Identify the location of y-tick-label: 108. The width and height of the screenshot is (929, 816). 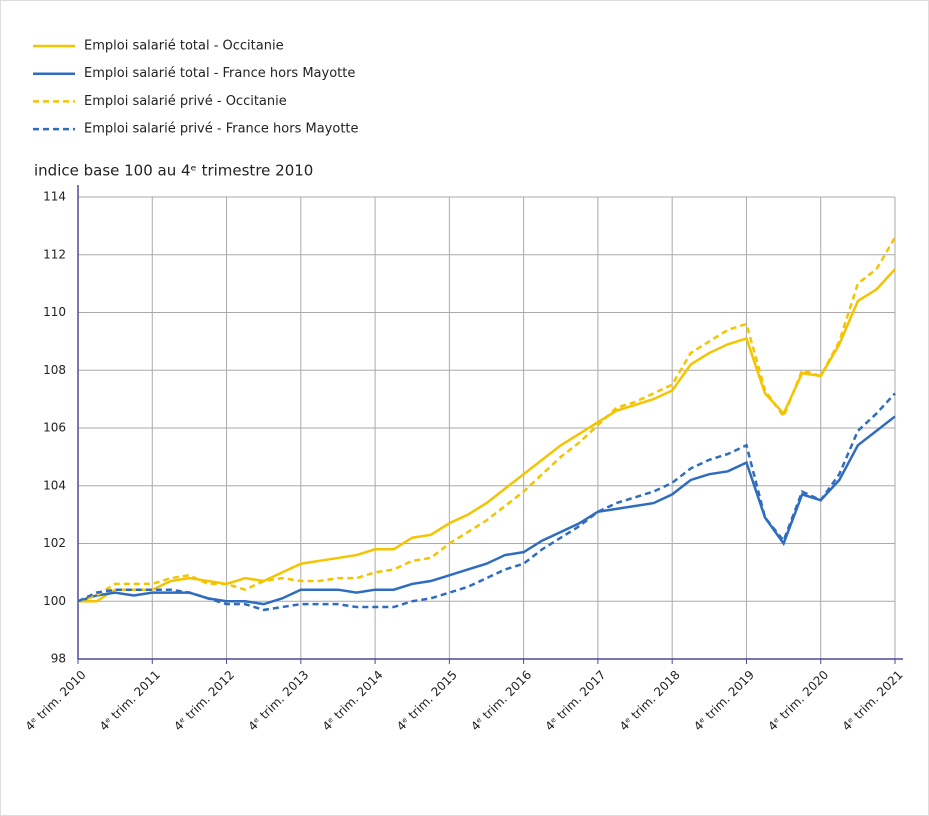
(54, 370).